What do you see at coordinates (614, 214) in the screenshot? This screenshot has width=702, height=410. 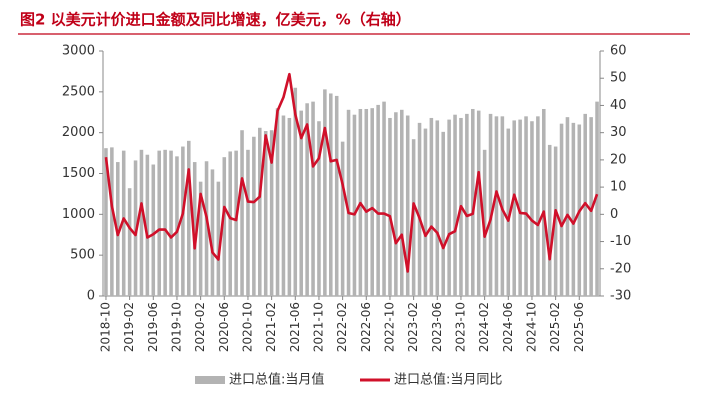 I see `y2-tick-label: 0` at bounding box center [614, 214].